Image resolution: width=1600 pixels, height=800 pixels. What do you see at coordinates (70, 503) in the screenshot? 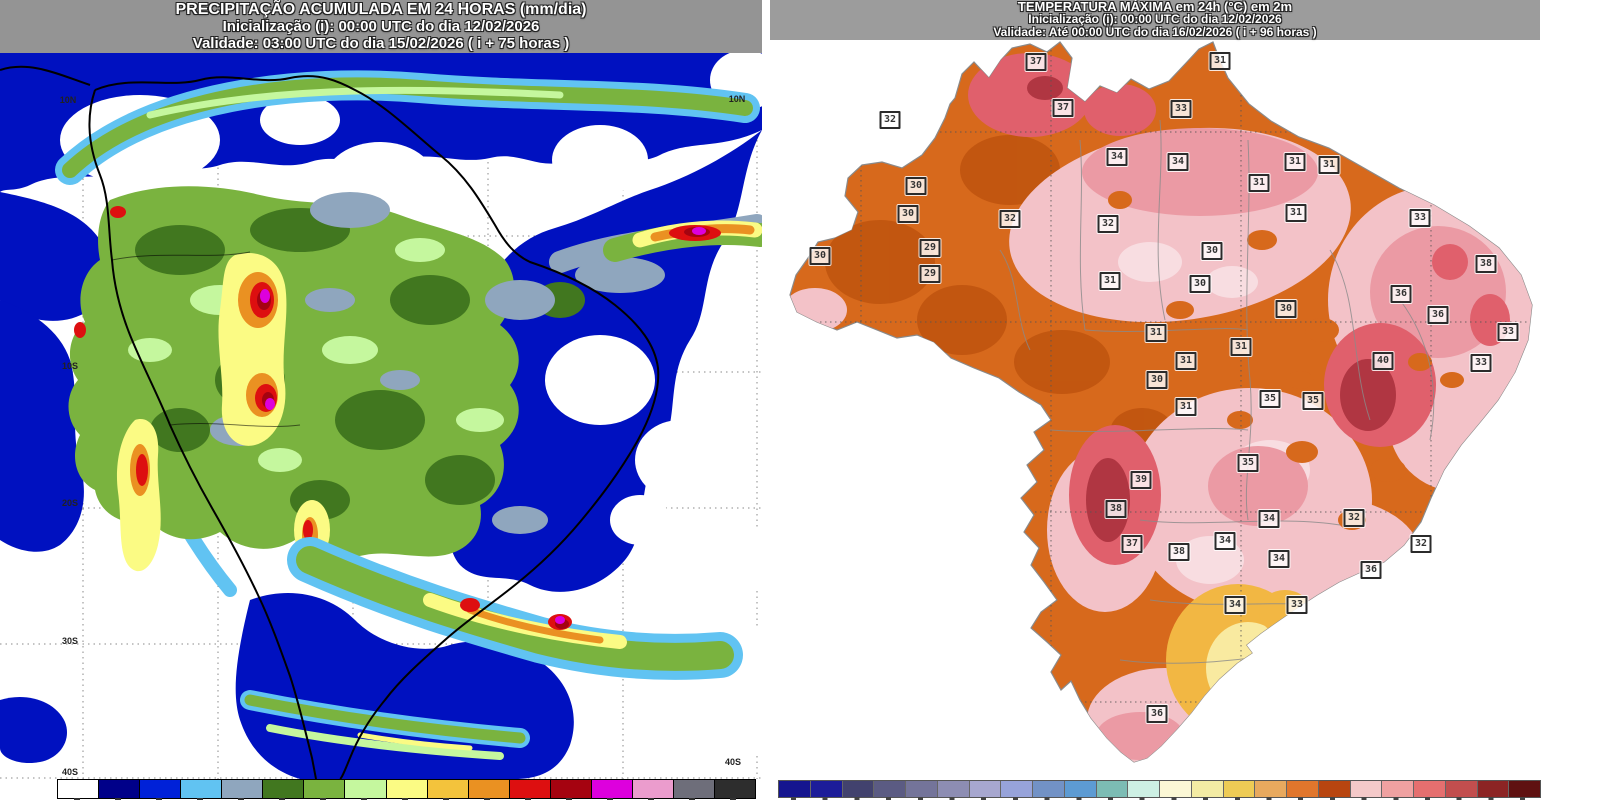
I see `latitude-label: 20S` at bounding box center [70, 503].